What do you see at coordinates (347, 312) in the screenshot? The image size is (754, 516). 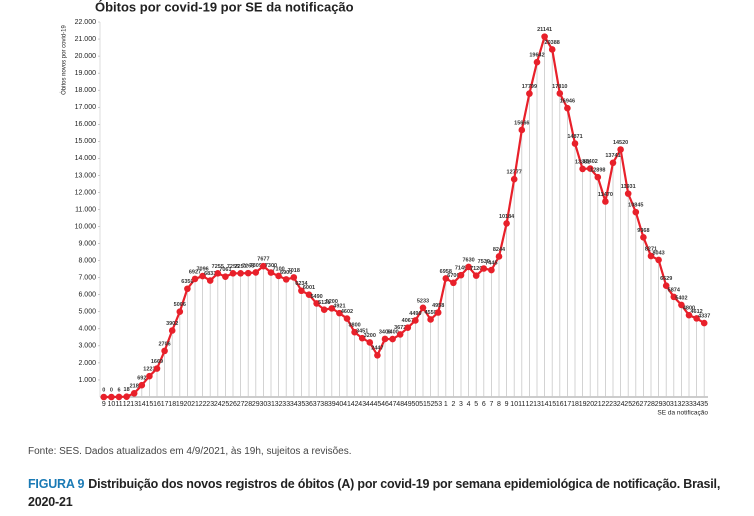 I see `data-label: 4602` at bounding box center [347, 312].